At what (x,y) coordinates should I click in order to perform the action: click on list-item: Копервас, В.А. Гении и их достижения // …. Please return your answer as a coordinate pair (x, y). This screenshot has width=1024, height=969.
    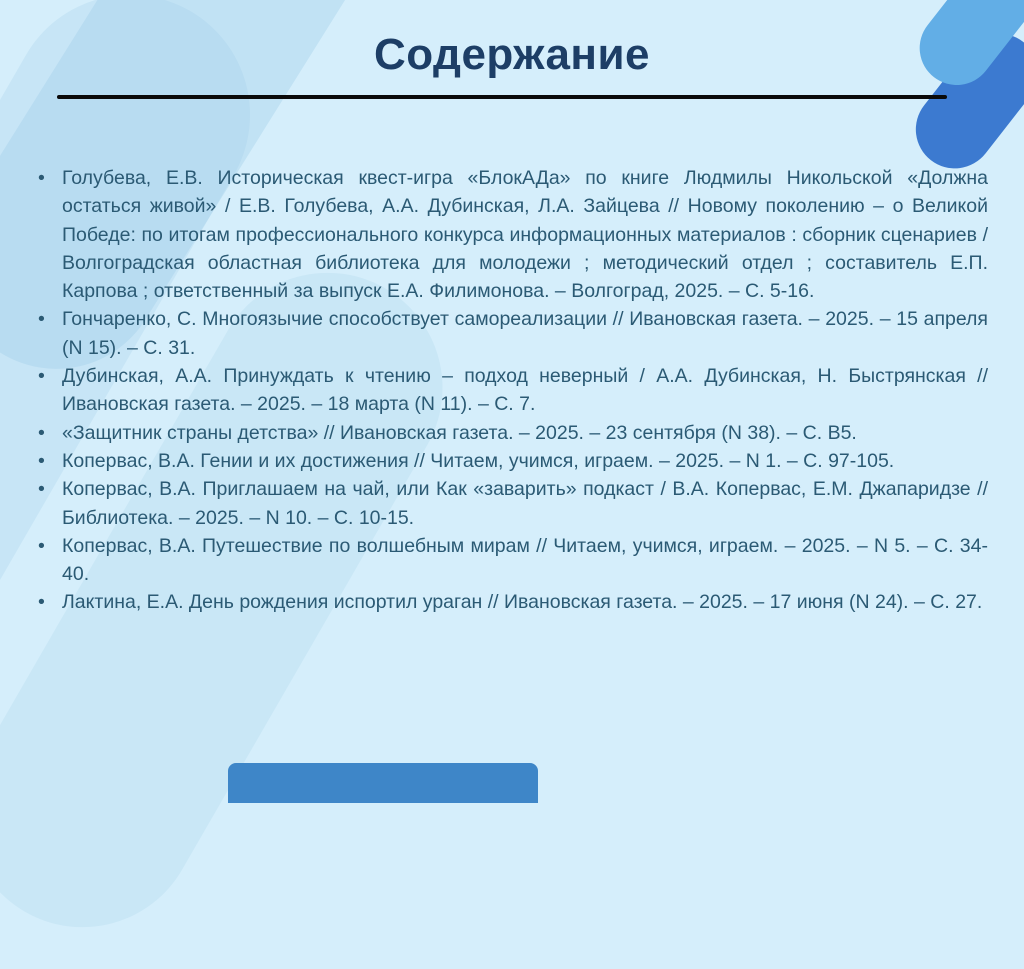
    Looking at the image, I should click on (512, 461).